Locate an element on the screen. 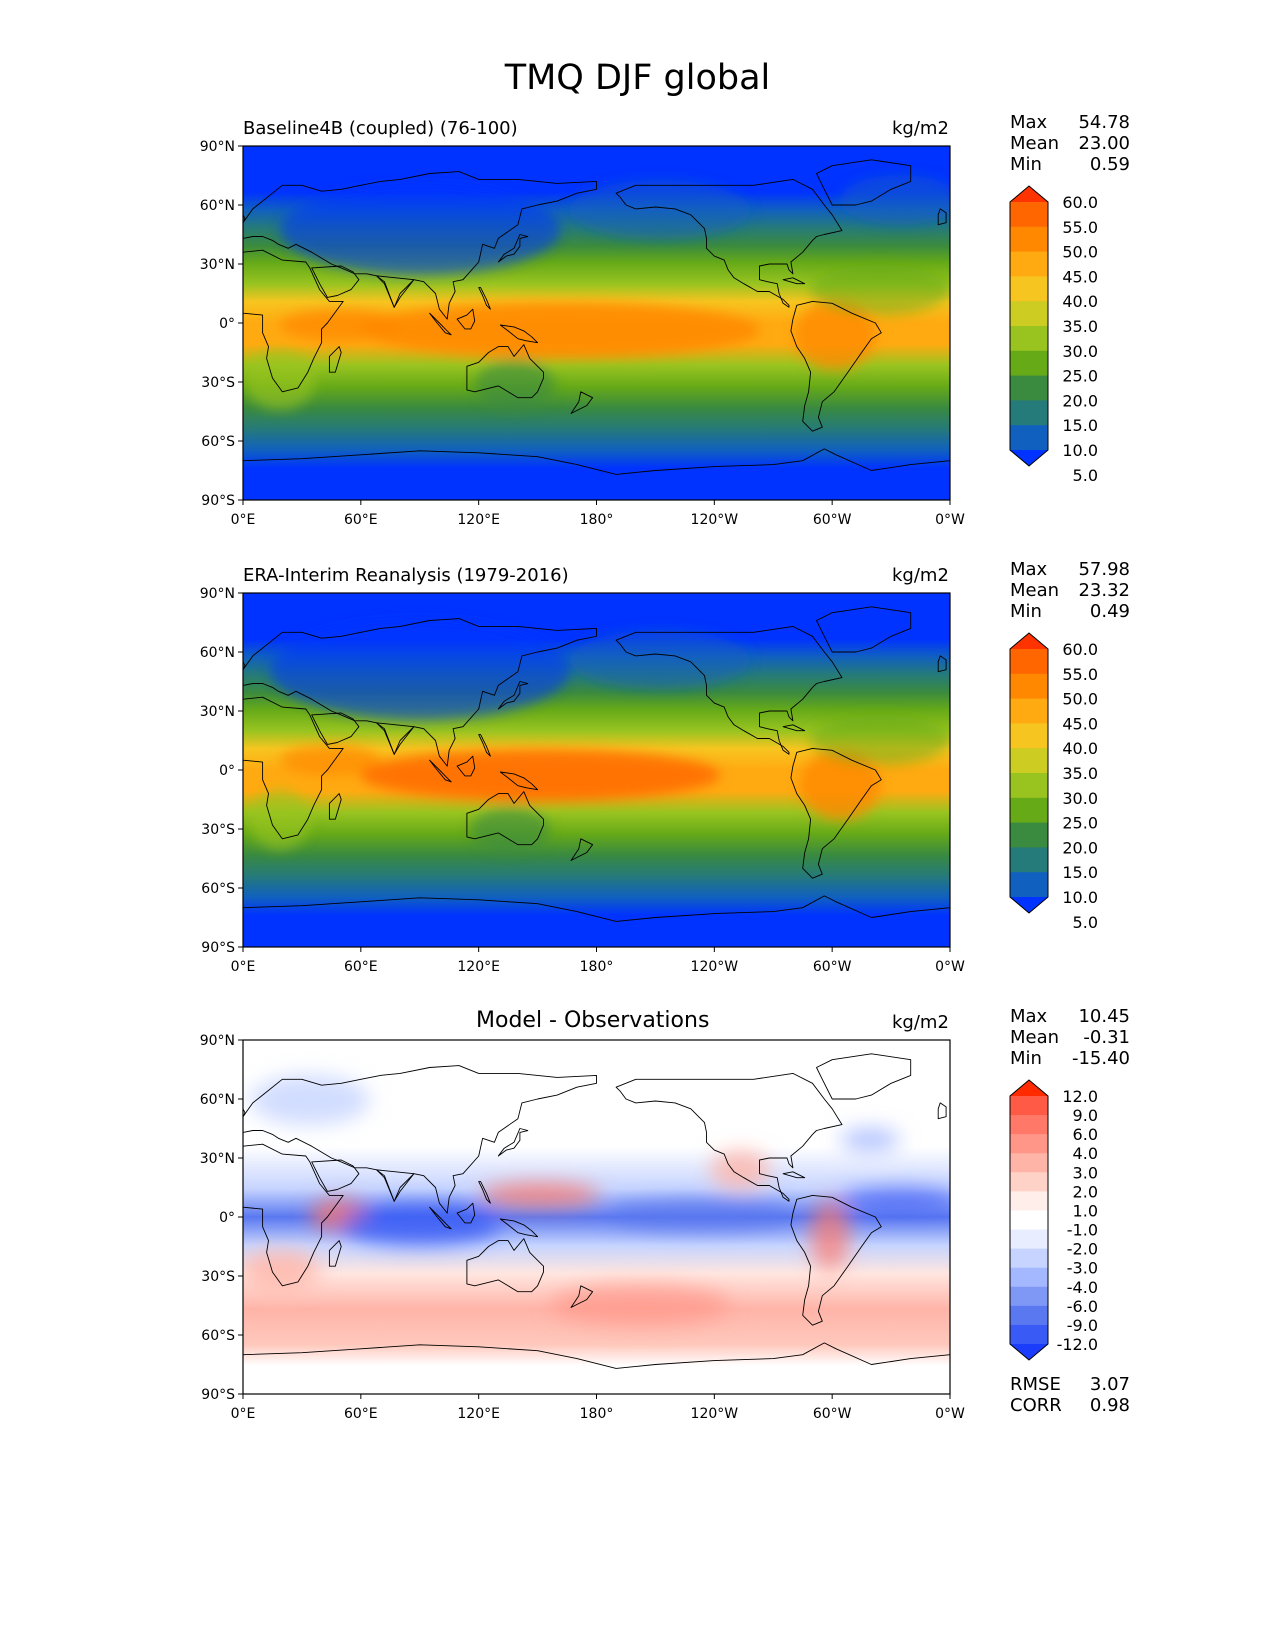  panel-1-map is located at coordinates (596, 323).